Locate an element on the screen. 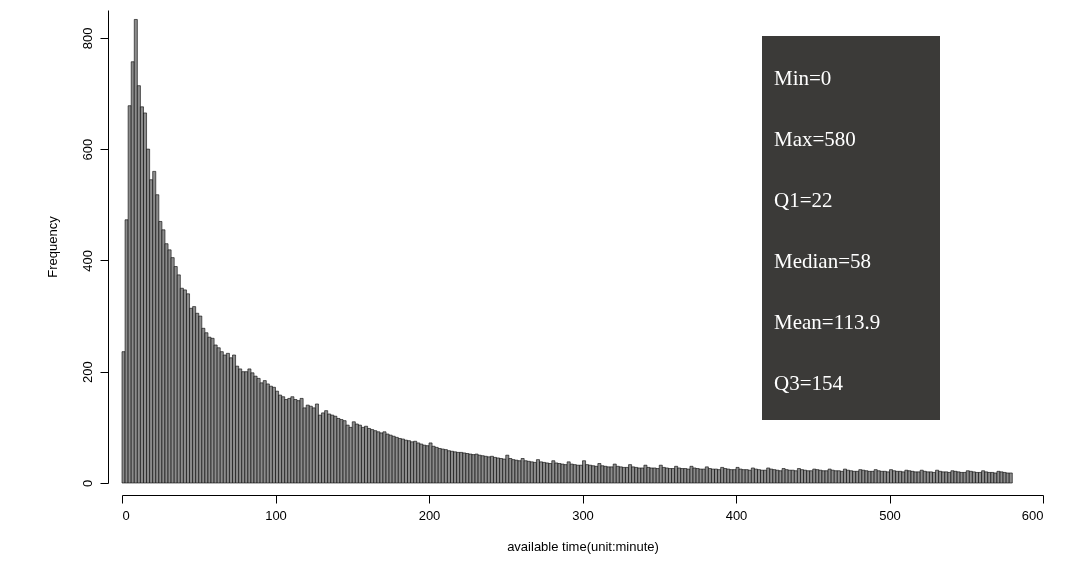 Image resolution: width=1076 pixels, height=581 pixels. x-tick-label: 500 is located at coordinates (890, 515).